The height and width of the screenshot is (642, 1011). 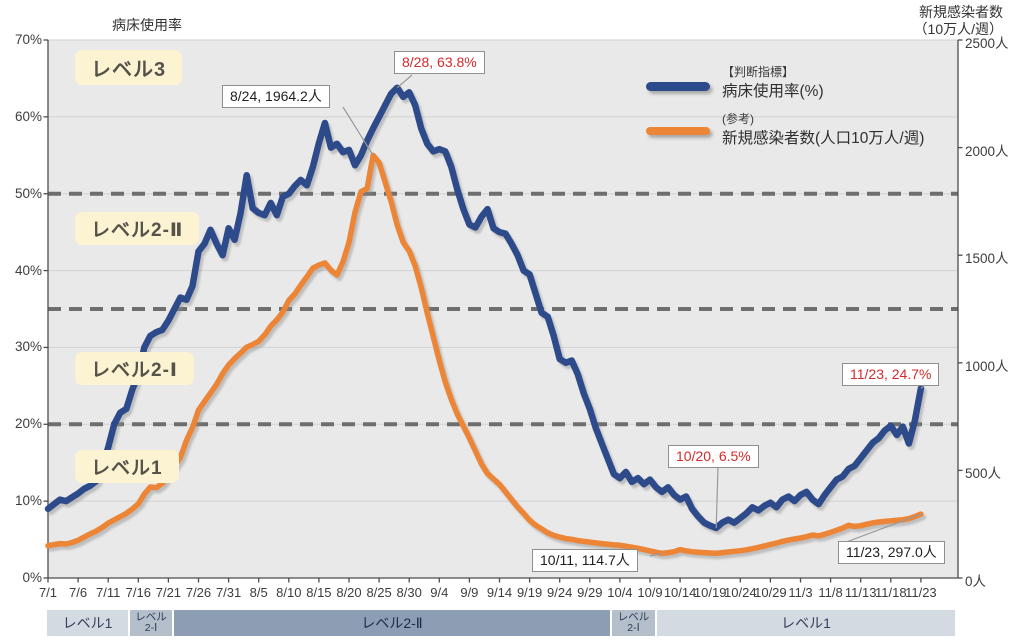 I want to click on left-axis-tick-label: 70%, so click(x=28, y=39).